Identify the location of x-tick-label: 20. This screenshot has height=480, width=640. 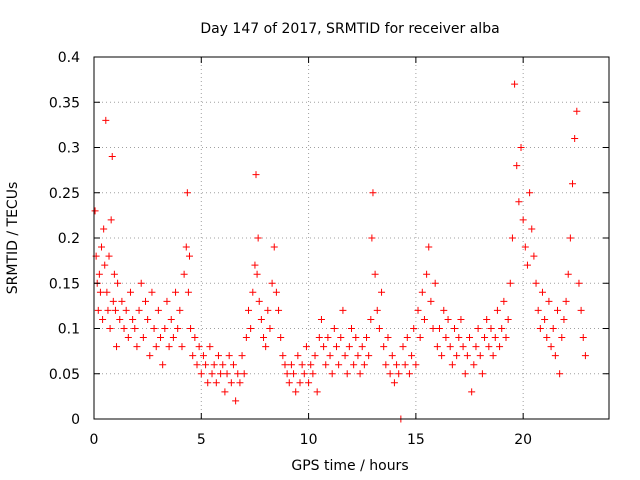
(523, 440).